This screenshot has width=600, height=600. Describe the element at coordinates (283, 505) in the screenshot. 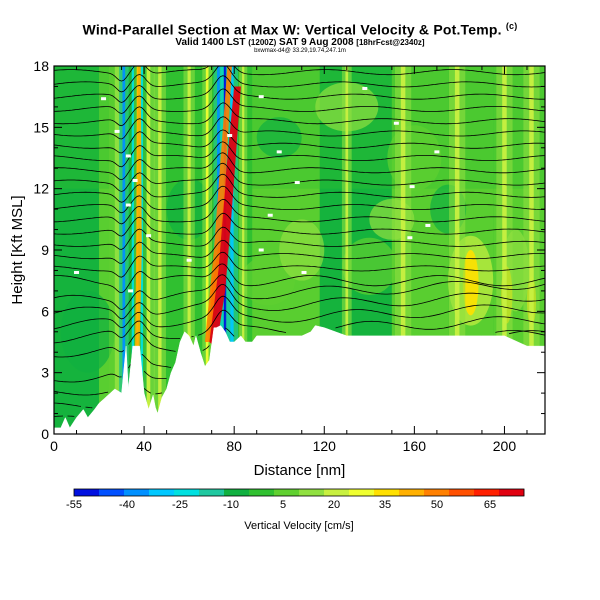

I see `colorbar-tick-label: 5` at that location.